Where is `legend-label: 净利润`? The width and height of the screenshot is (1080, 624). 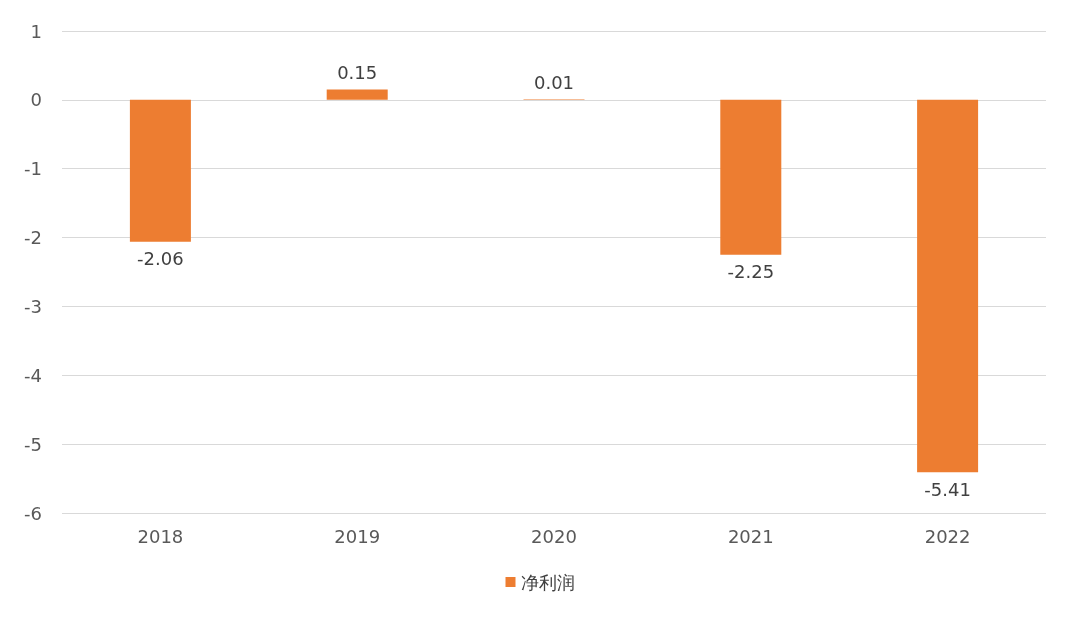
legend-label: 净利润 is located at coordinates (547, 582).